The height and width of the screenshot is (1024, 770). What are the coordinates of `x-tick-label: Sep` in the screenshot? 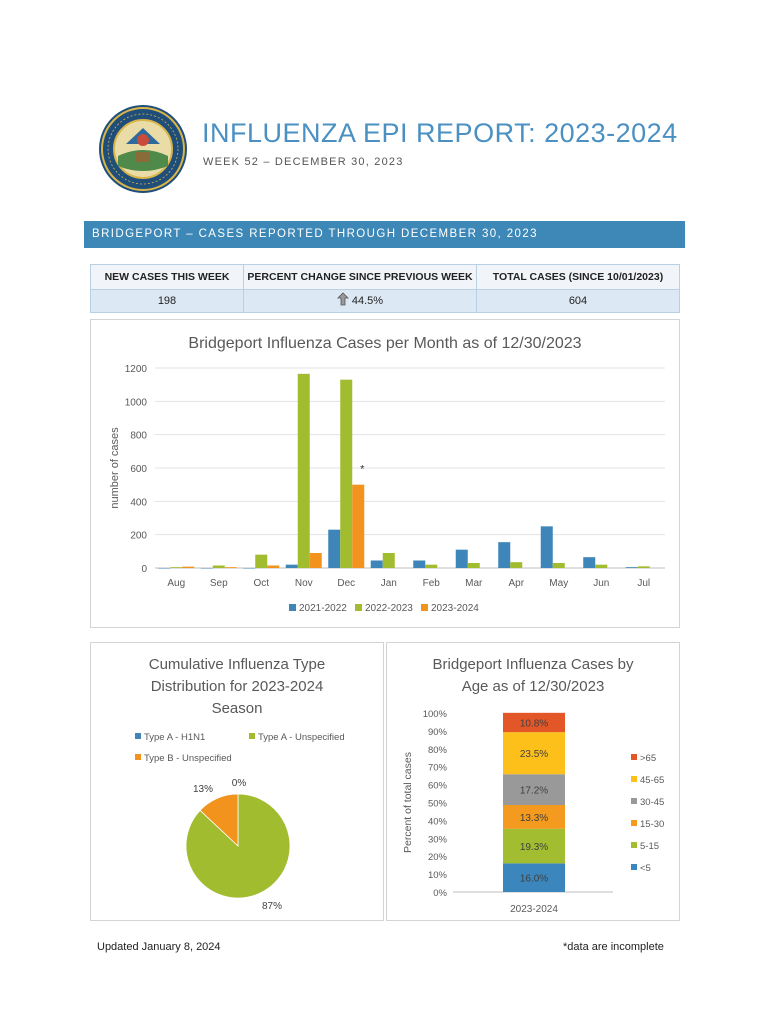 It's located at (219, 583).